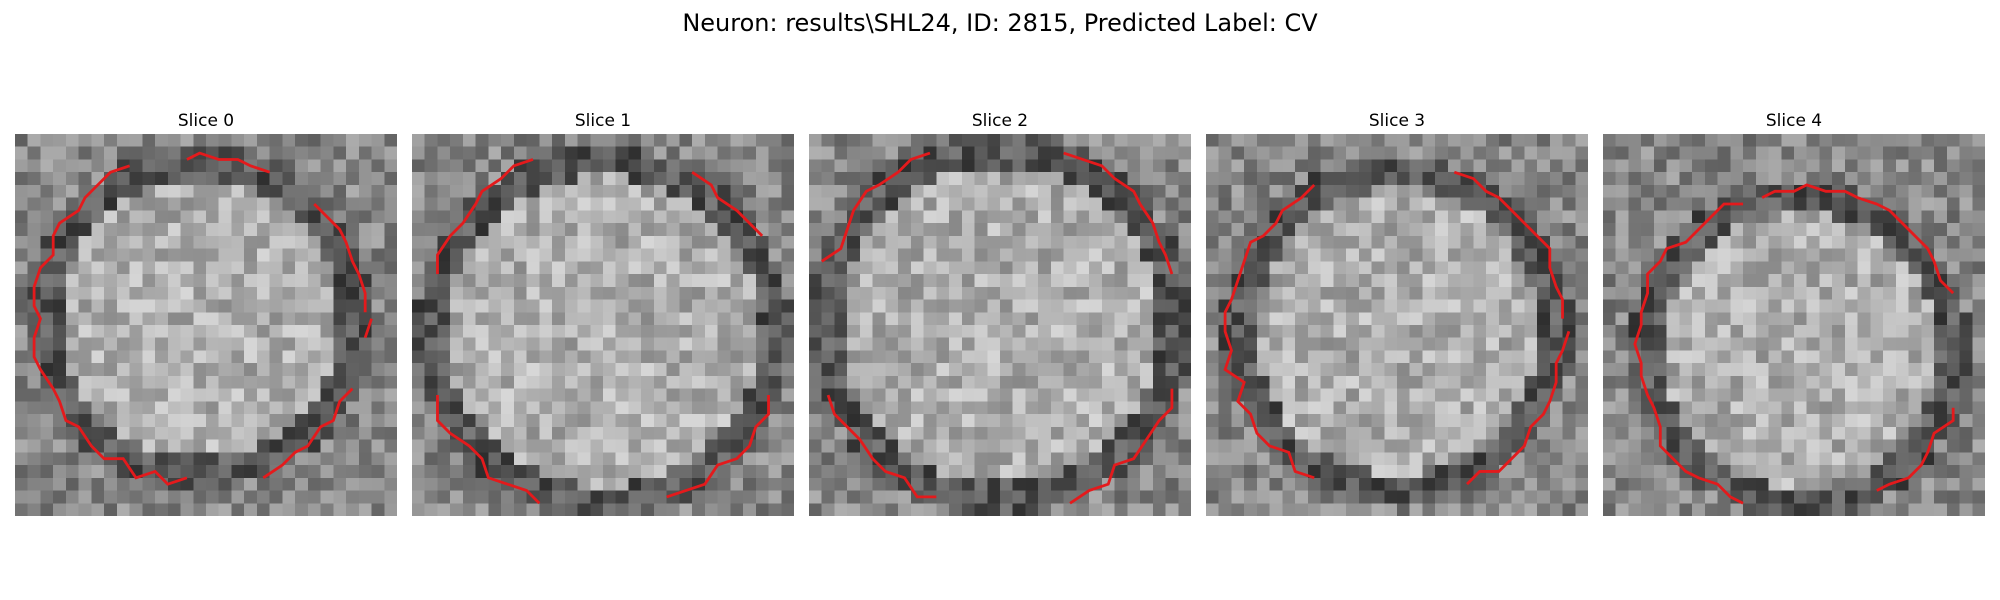  I want to click on slice-panel-0: Slice 0, so click(206, 312).